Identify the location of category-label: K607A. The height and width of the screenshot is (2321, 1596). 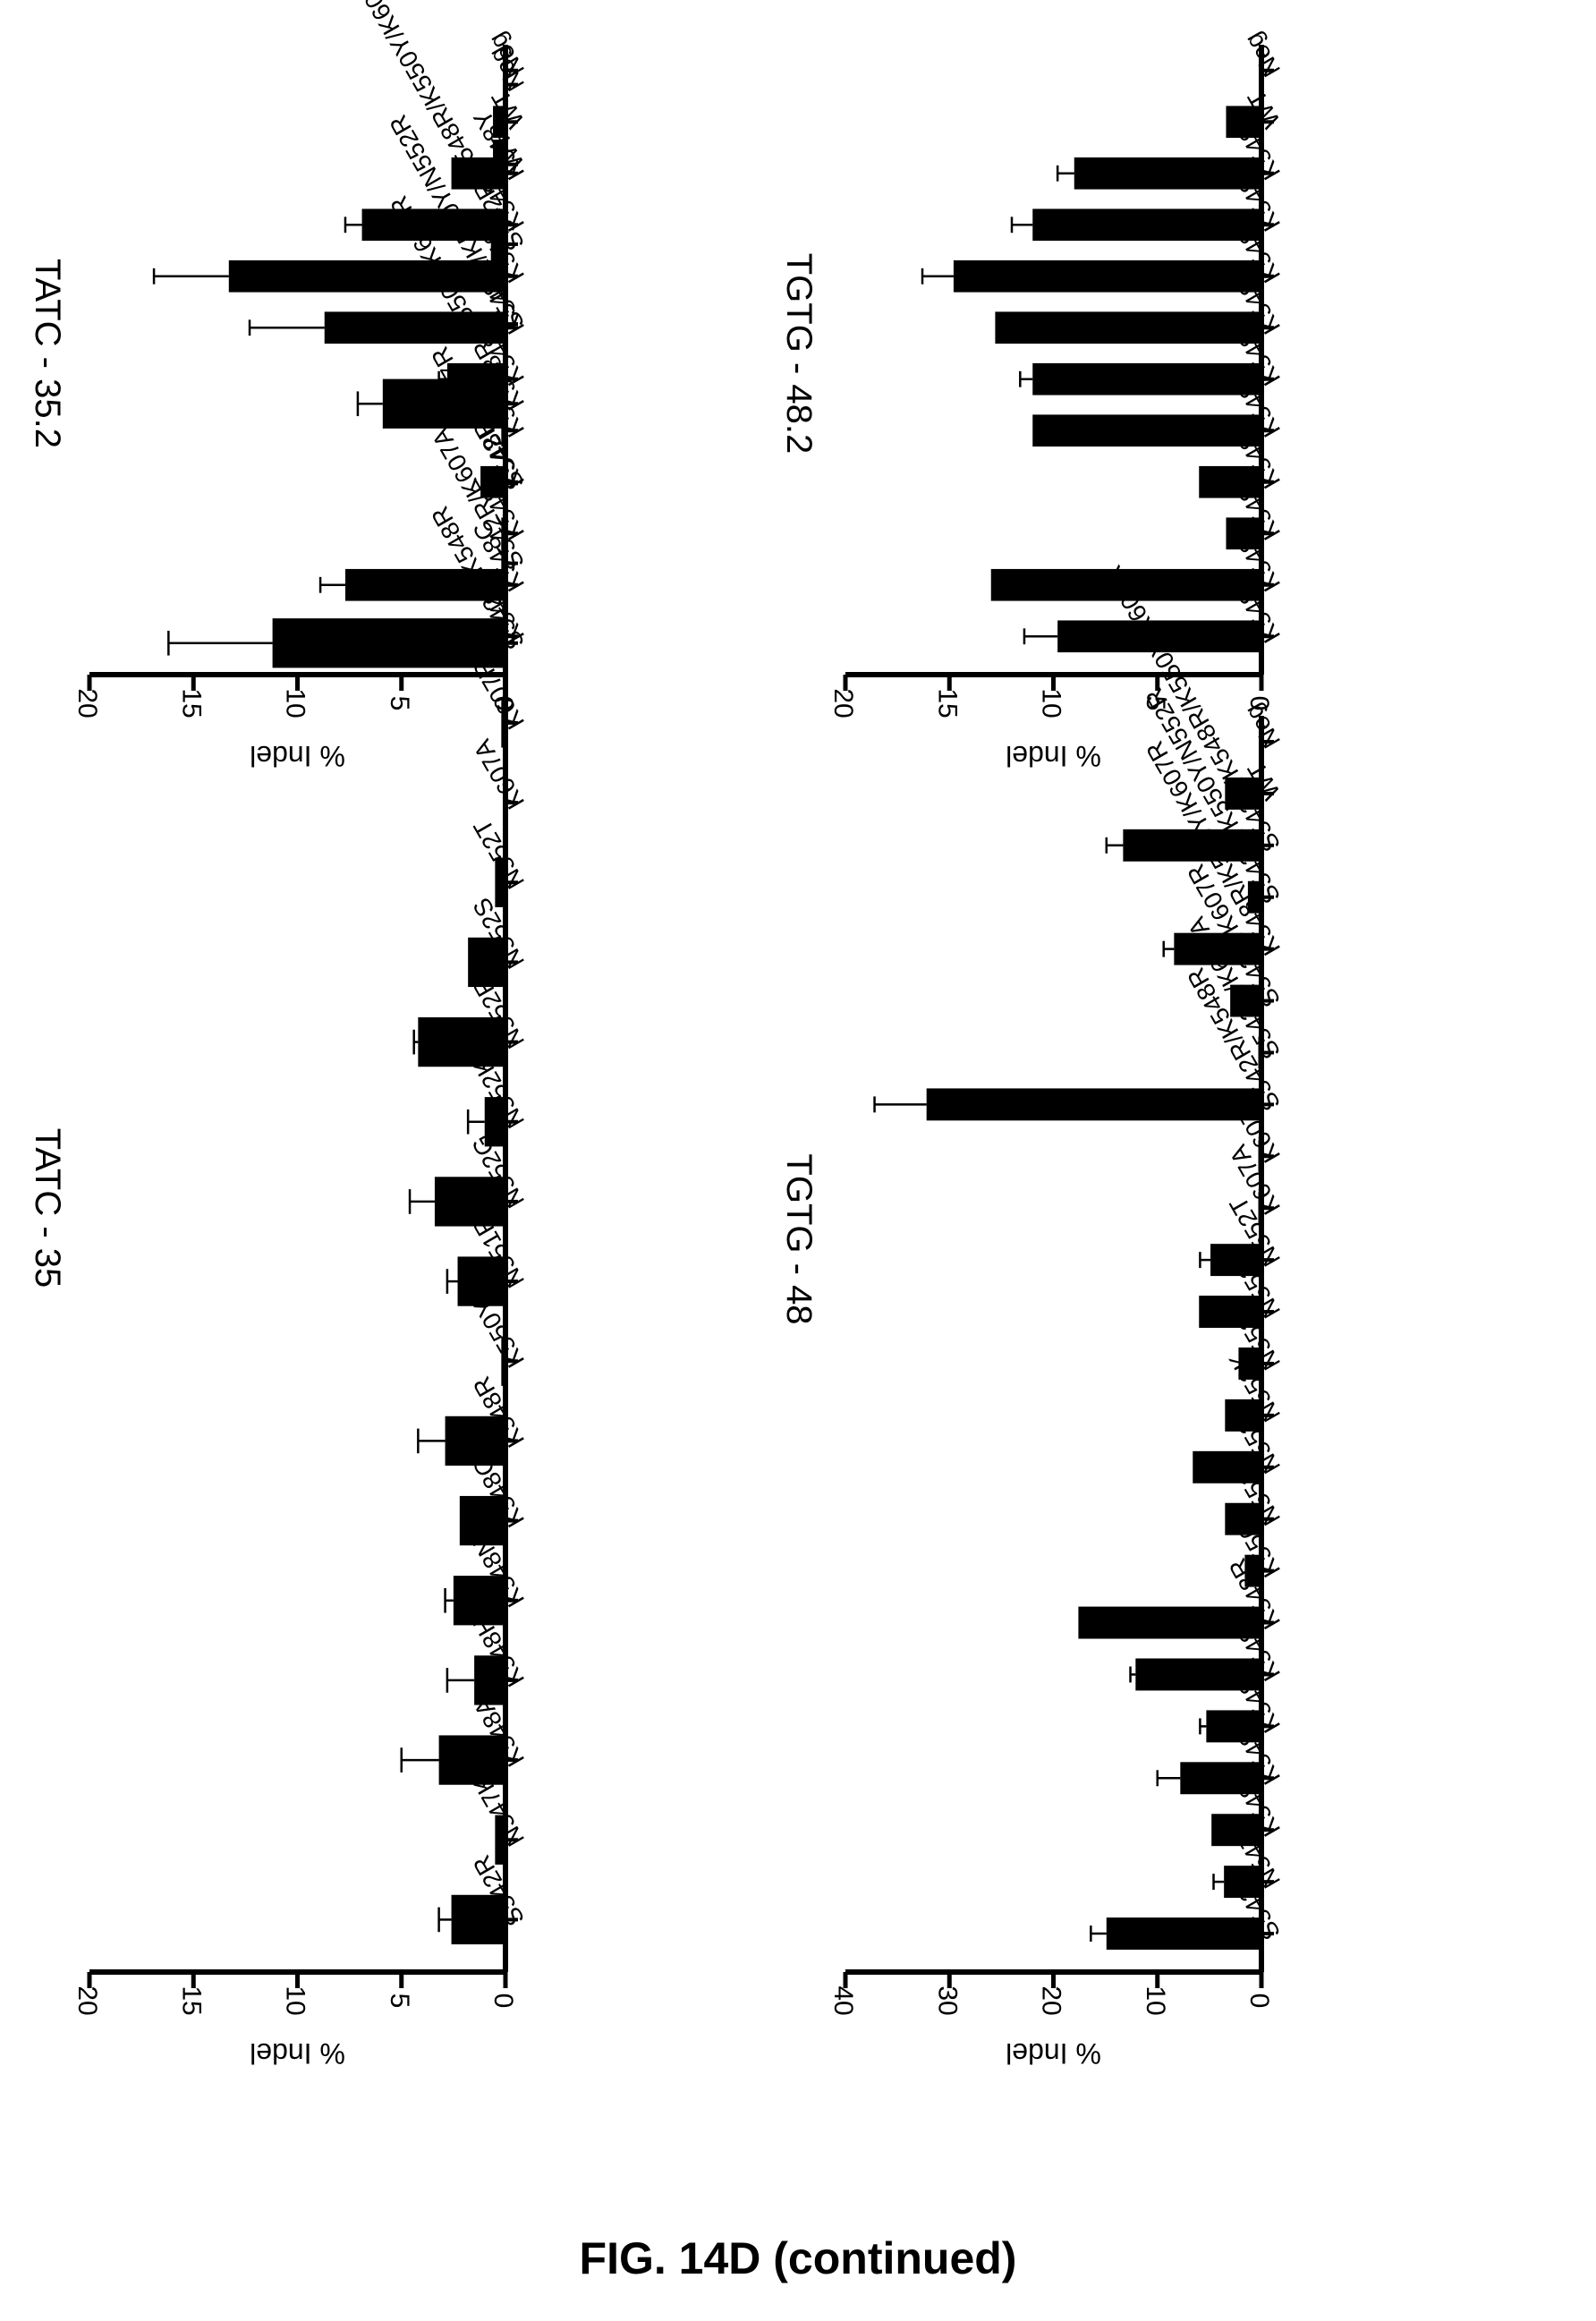
(499, 774).